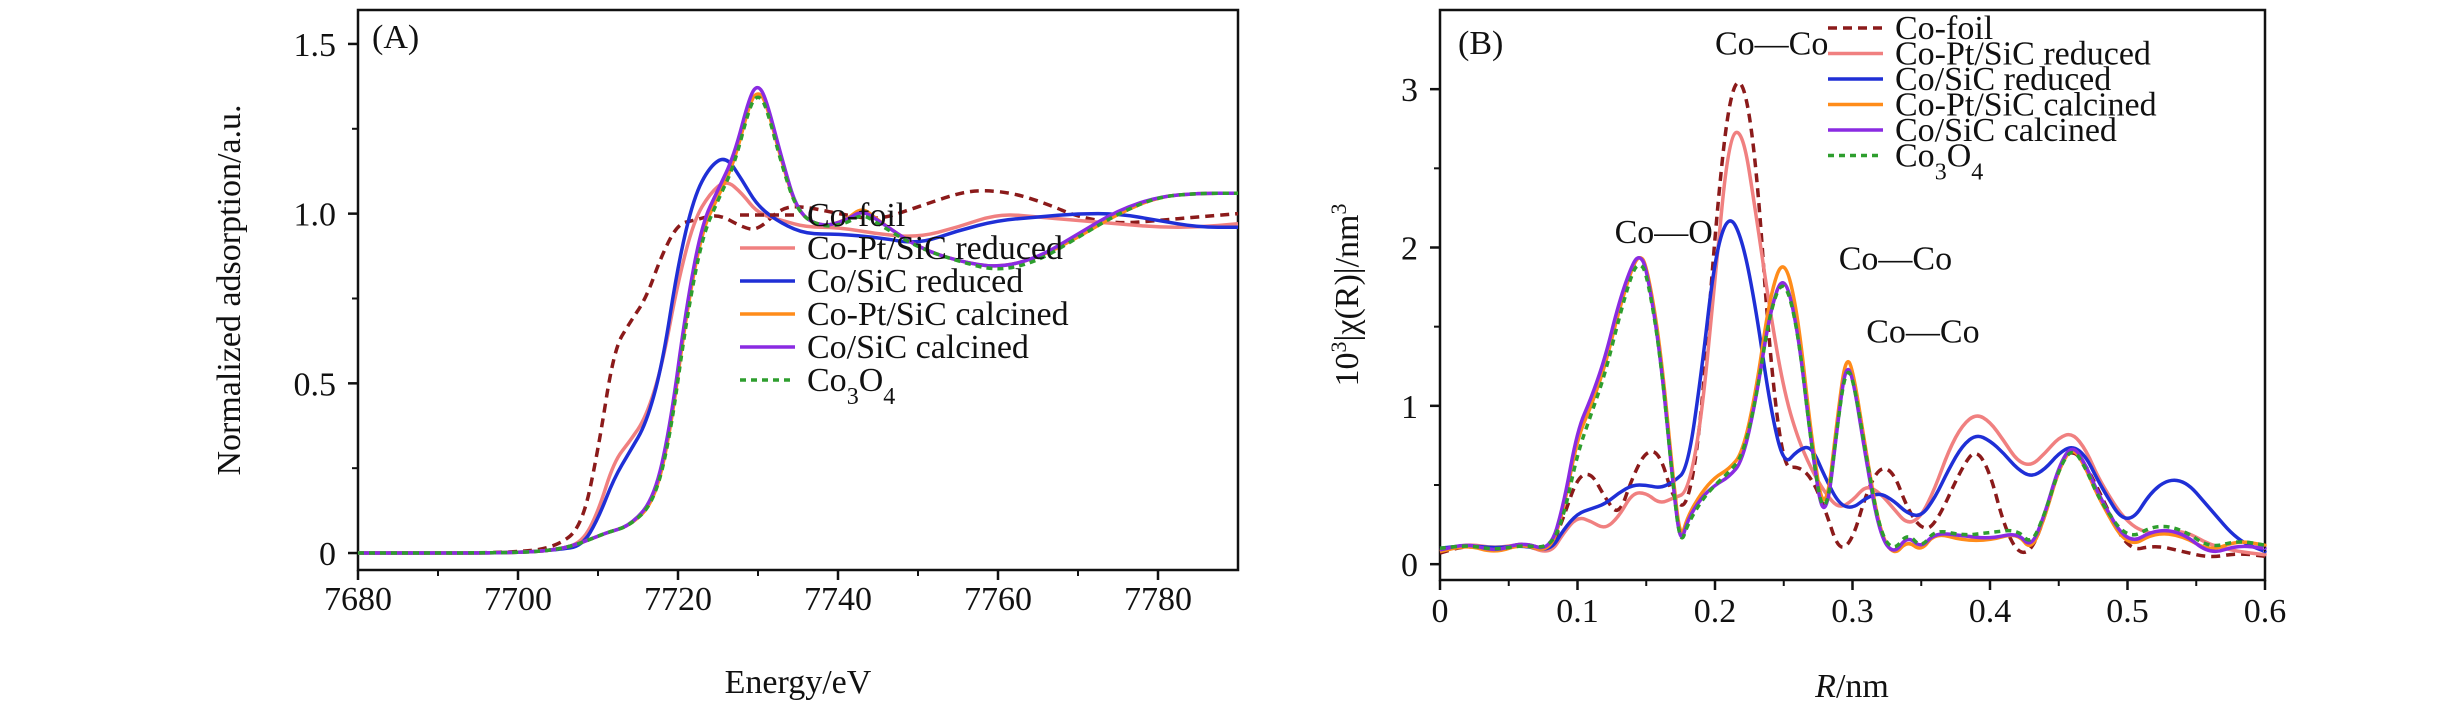 The height and width of the screenshot is (709, 2448). What do you see at coordinates (1409, 407) in the screenshot?
I see `panel-b-y-tick-label: 1` at bounding box center [1409, 407].